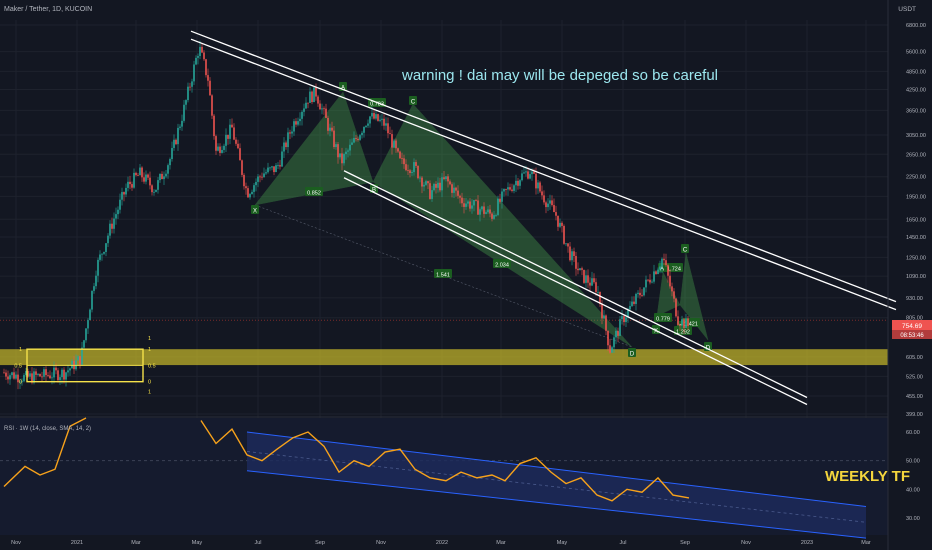  Describe the element at coordinates (867, 476) in the screenshot. I see `weekly-tf-annotation: WEEKLY TF` at that location.